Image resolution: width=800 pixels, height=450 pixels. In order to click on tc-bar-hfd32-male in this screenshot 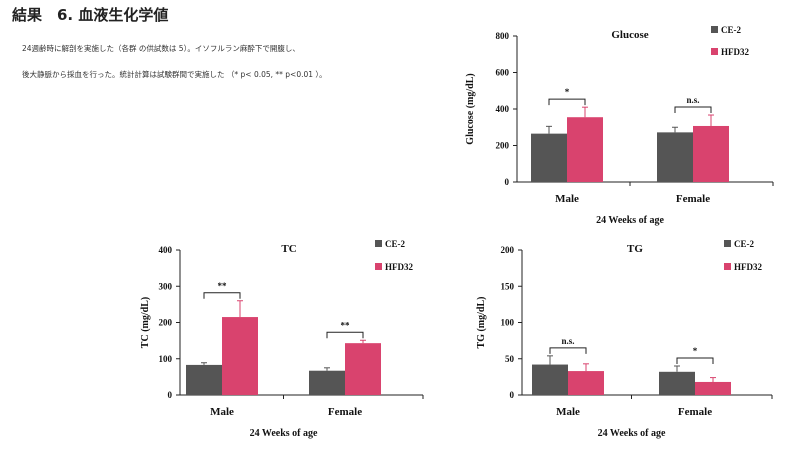, I will do `click(240, 356)`.